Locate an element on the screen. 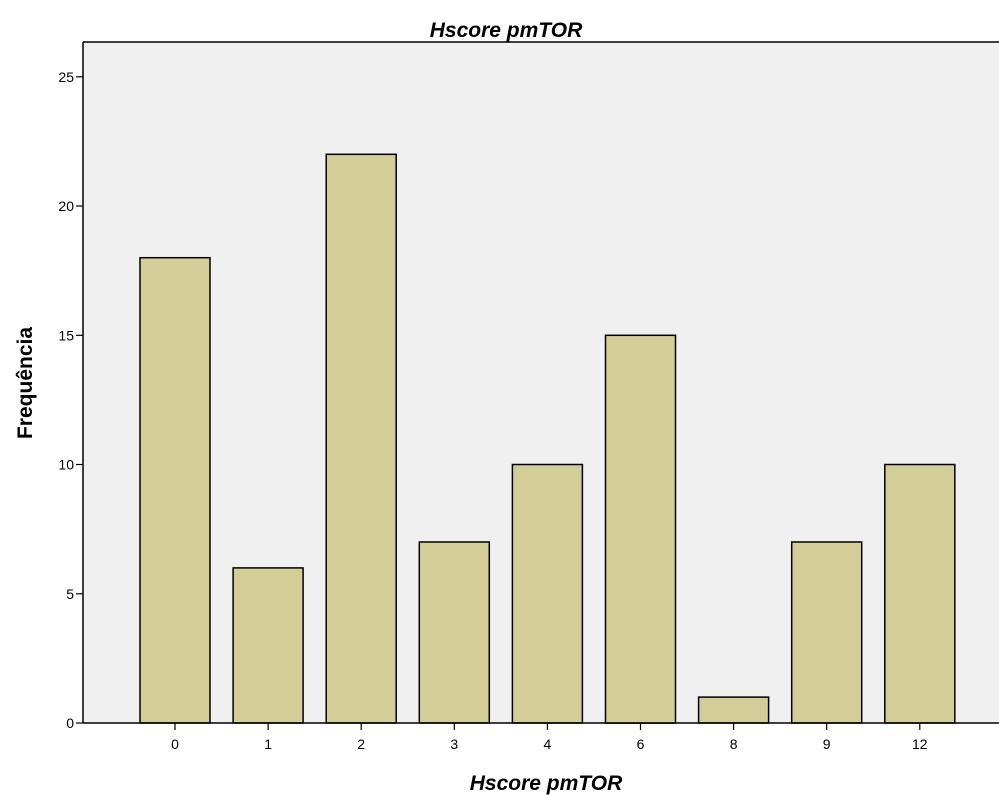 Image resolution: width=999 pixels, height=796 pixels. y-tick-label-15: 15 is located at coordinates (66, 335).